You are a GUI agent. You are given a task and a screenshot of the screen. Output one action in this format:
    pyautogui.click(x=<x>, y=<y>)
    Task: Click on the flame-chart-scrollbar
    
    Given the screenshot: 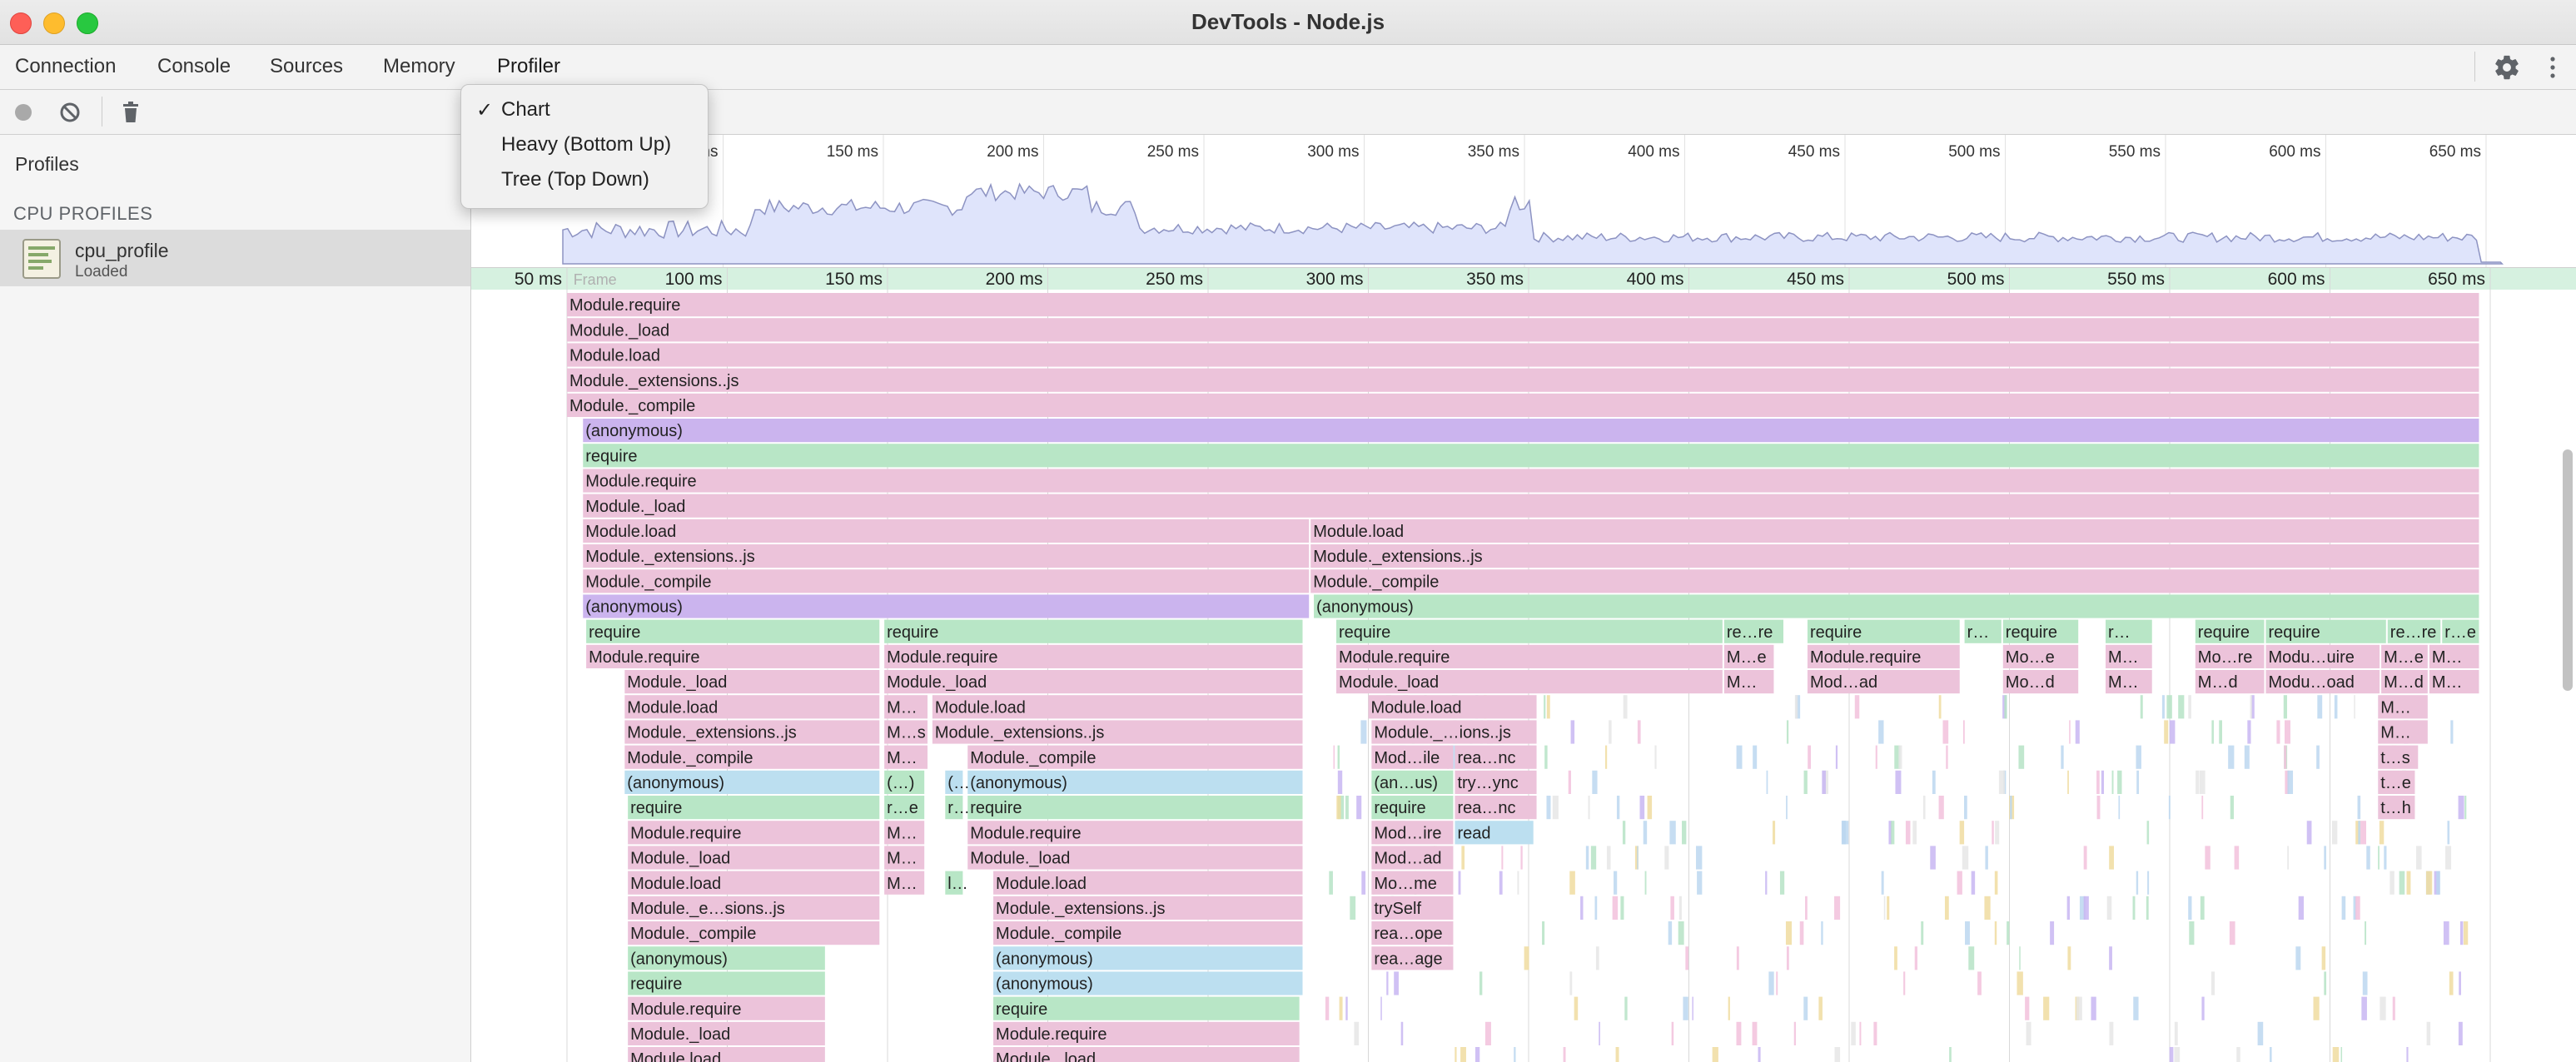 What is the action you would take?
    pyautogui.click(x=2568, y=570)
    